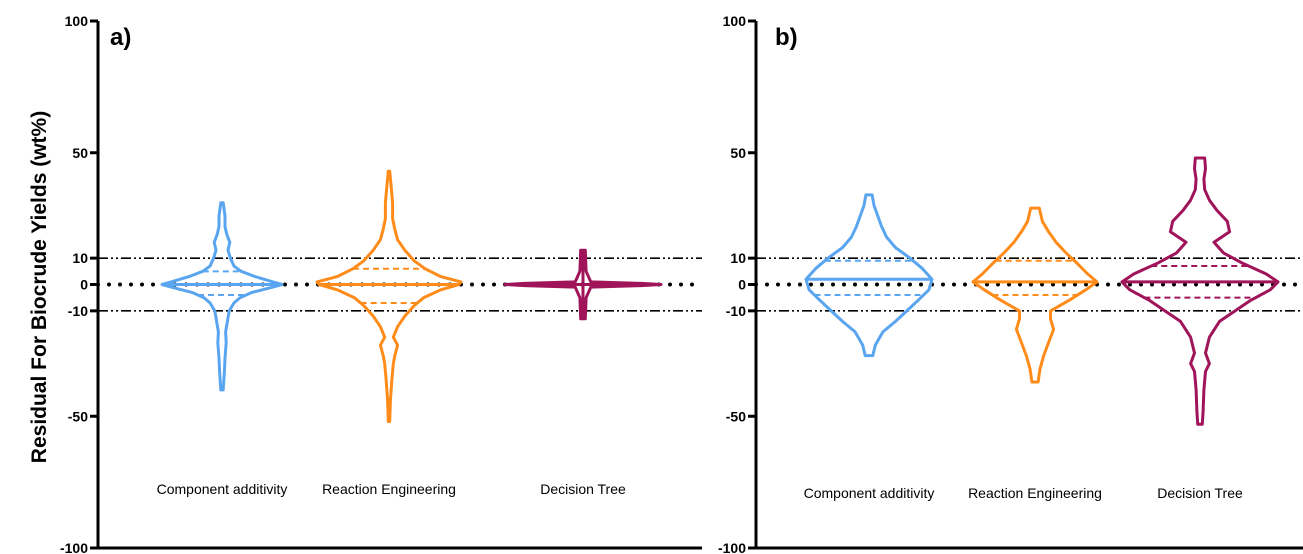  I want to click on panel-label: b), so click(786, 37).